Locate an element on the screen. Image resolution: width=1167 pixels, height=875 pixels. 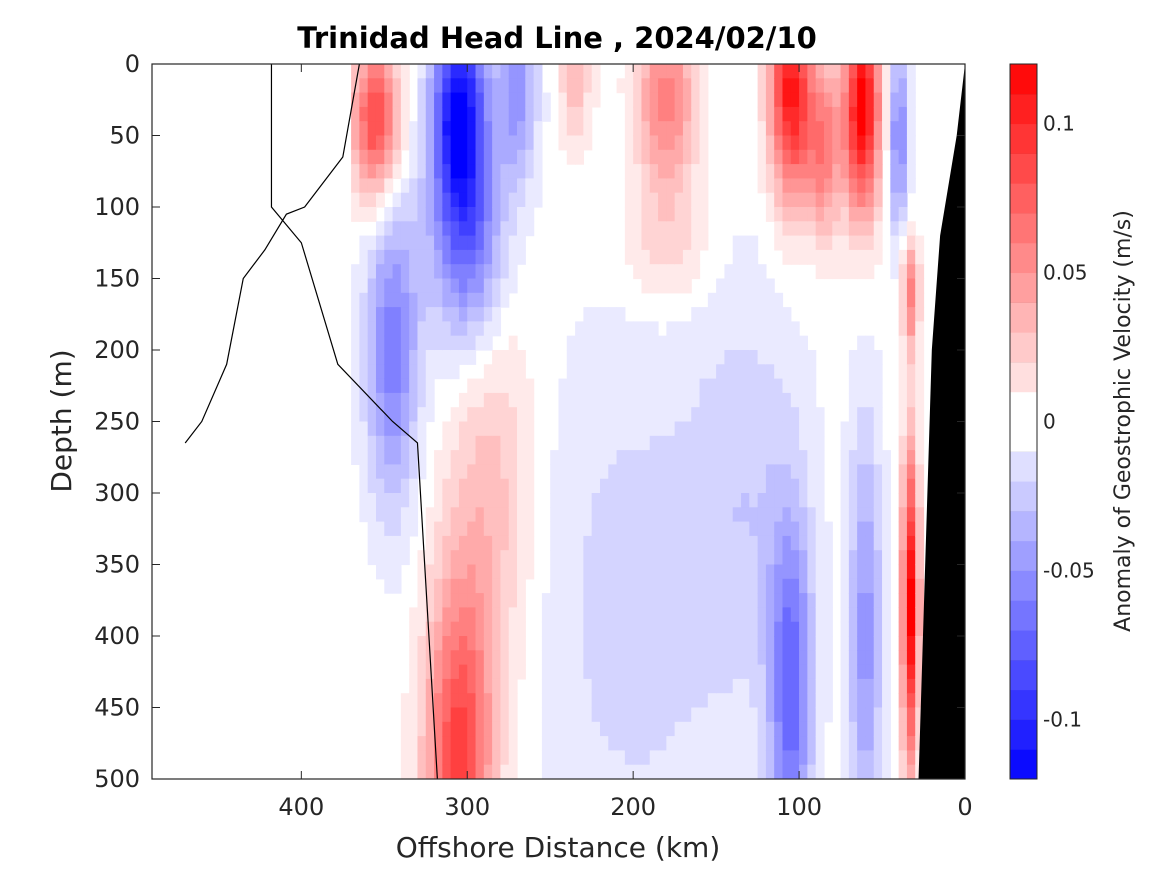
y-tick-label: 450 is located at coordinates (117, 708).